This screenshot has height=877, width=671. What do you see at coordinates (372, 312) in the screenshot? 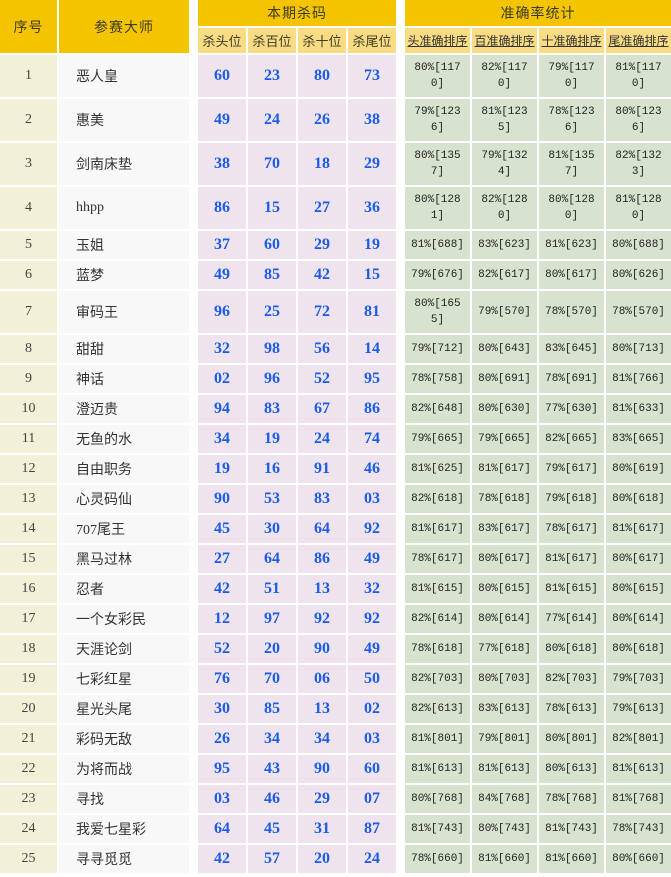
I see `kill-tail-cell: 81` at bounding box center [372, 312].